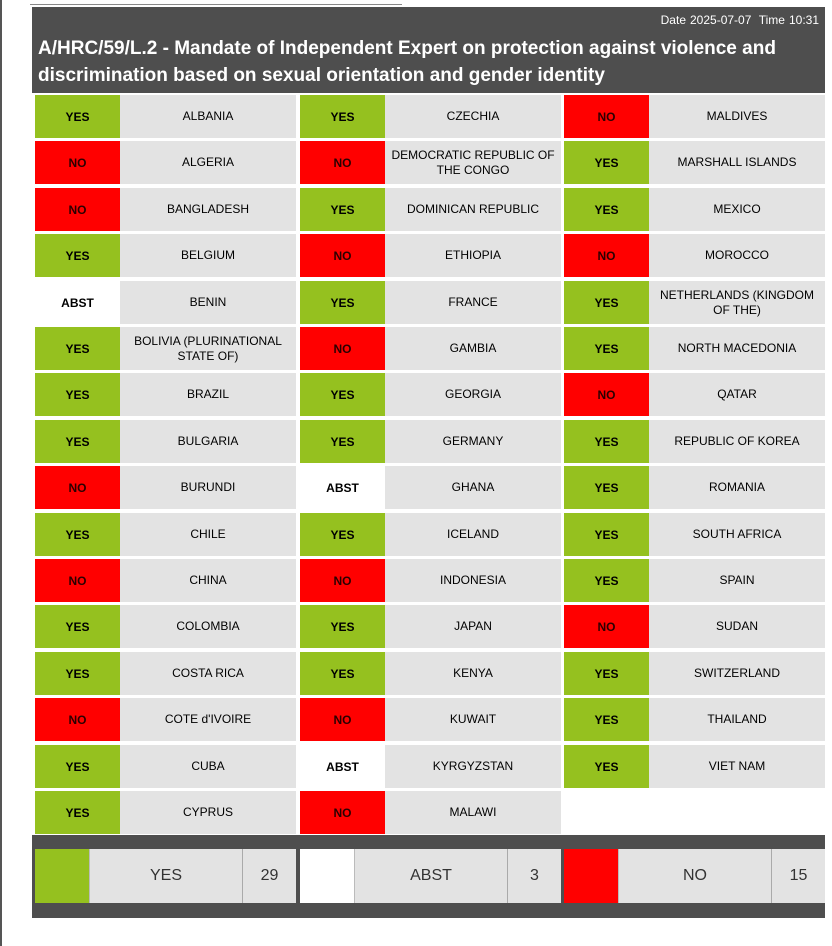  What do you see at coordinates (694, 209) in the screenshot?
I see `vote-row: YES MEXICO` at bounding box center [694, 209].